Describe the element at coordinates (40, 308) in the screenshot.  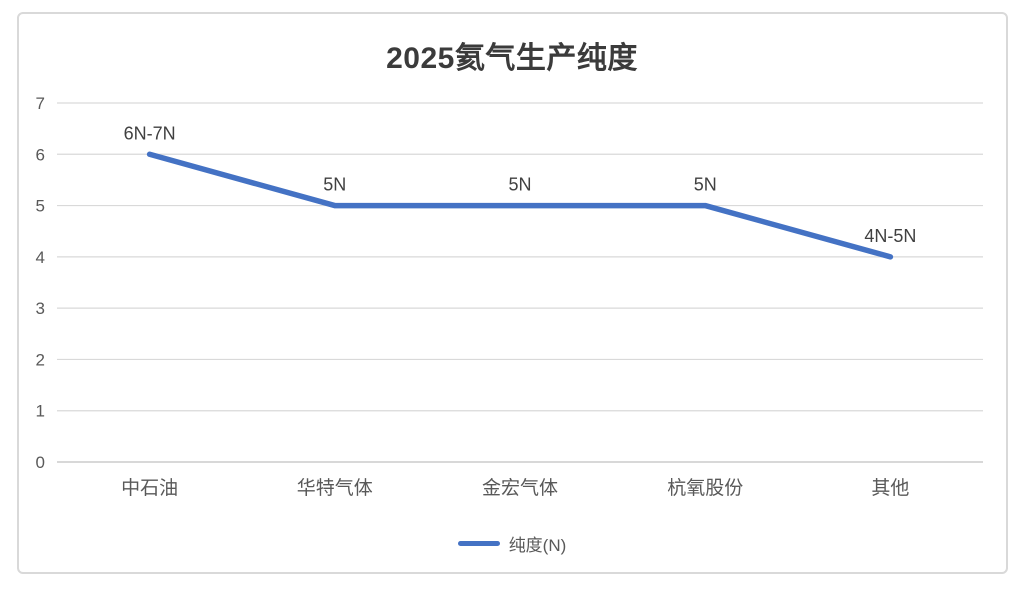
I see `y-tick-label: 3` at that location.